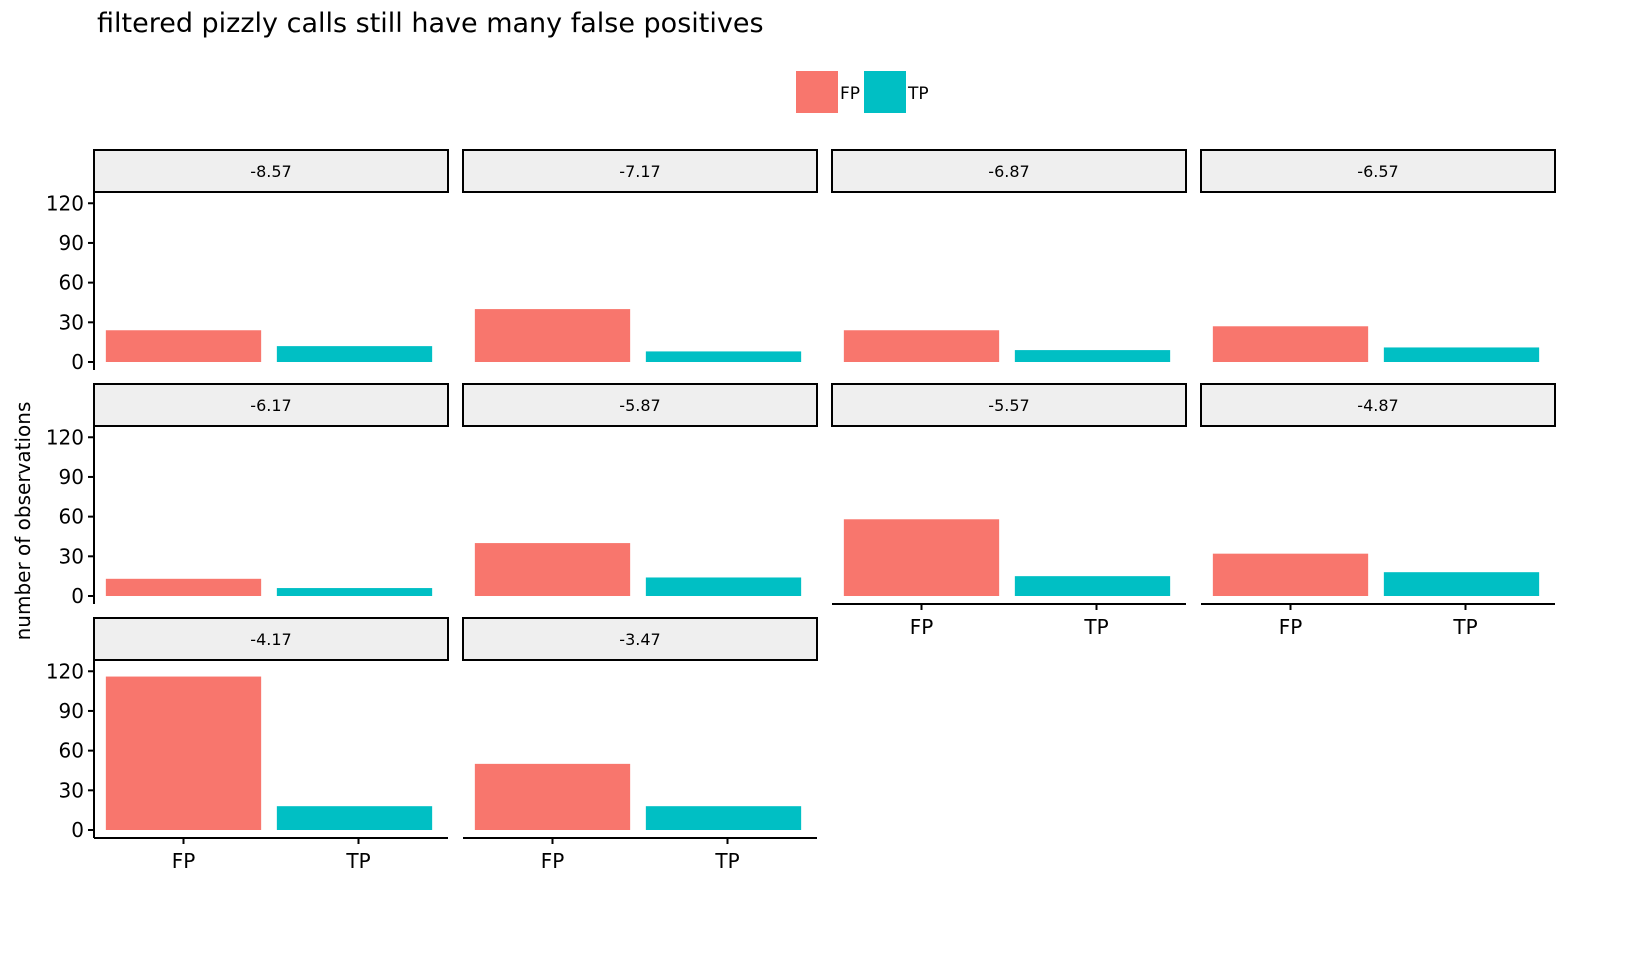  What do you see at coordinates (862, 92) in the screenshot?
I see `legend: FP TP` at bounding box center [862, 92].